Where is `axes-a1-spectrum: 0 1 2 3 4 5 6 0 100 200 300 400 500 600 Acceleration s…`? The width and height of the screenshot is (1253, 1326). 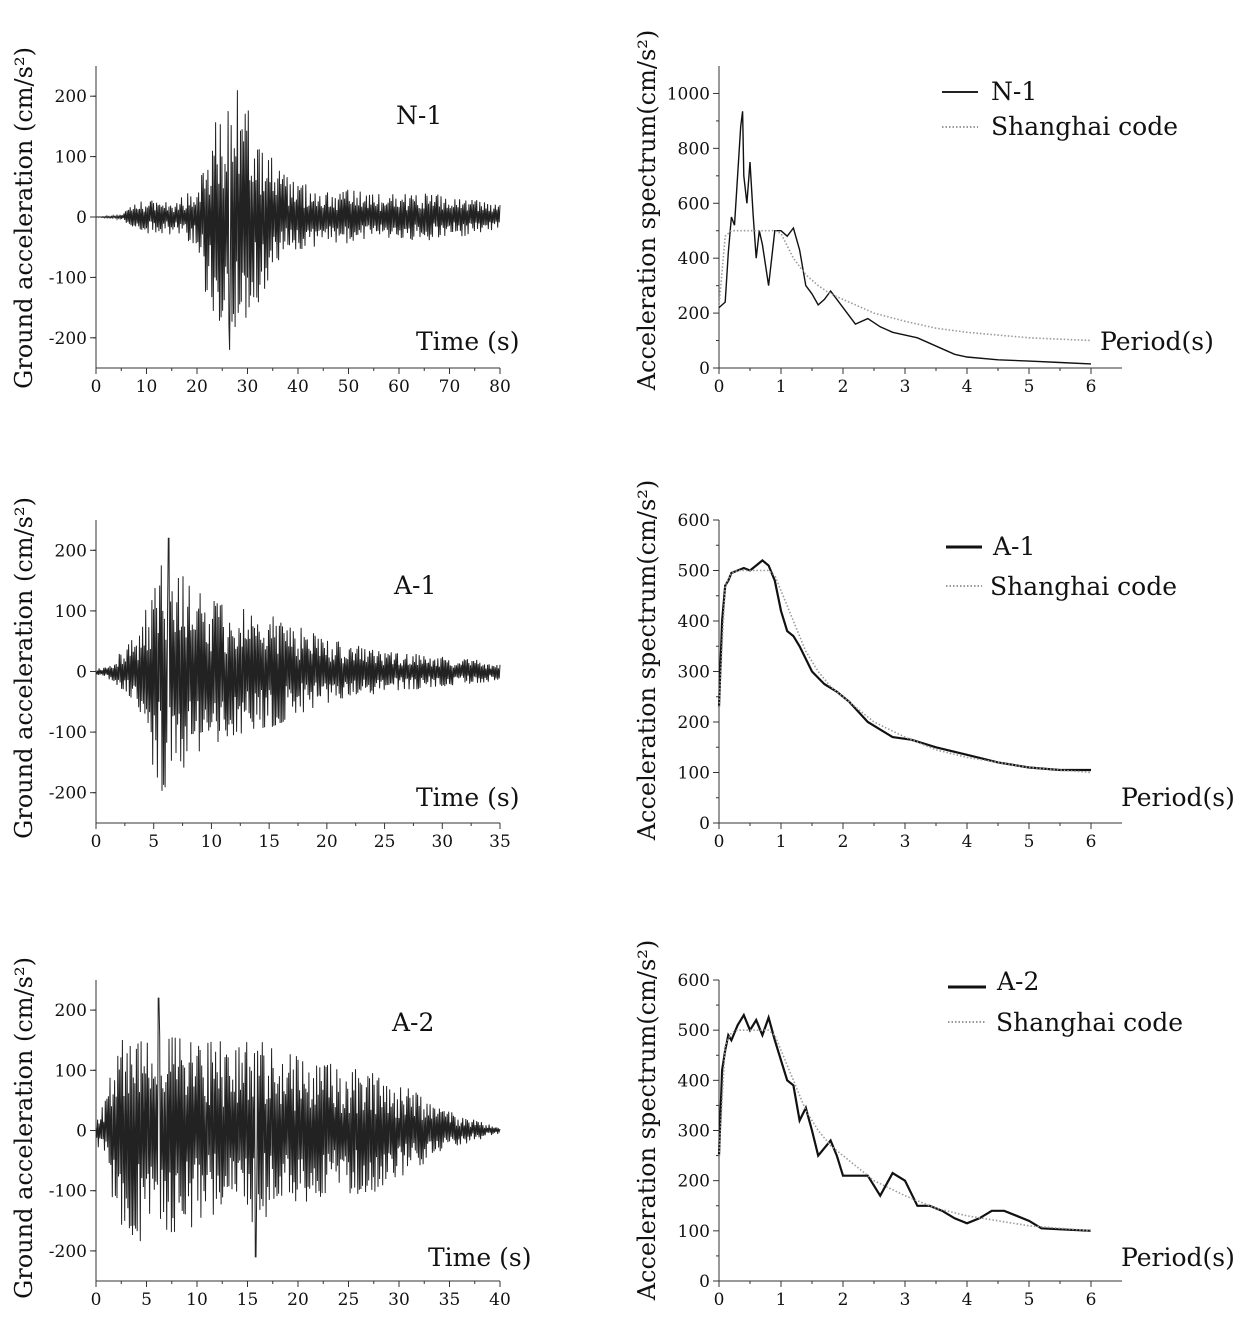
axes-a1-spectrum: 0 1 2 3 4 5 6 0 100 200 300 400 500 600 Acceleration s… is located at coordinates (877, 666).